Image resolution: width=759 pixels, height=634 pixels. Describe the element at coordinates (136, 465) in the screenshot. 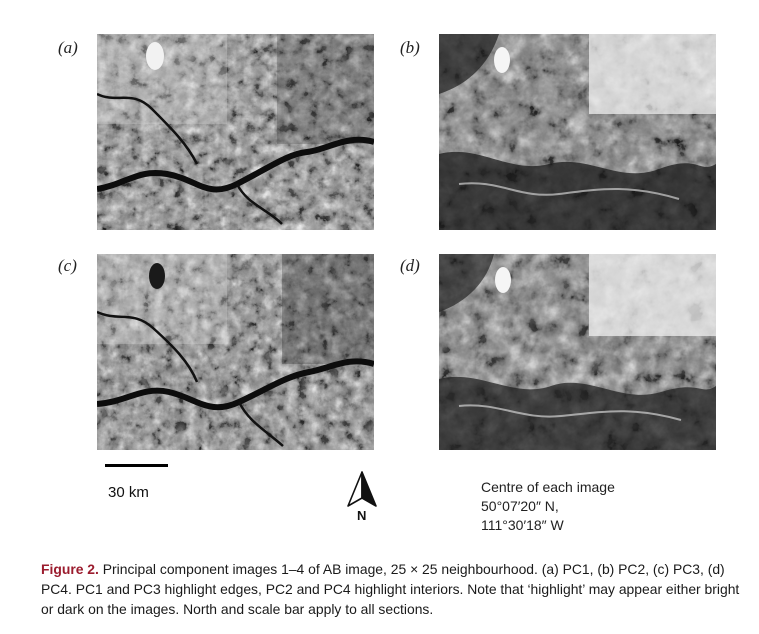

I see `scale-bar` at that location.